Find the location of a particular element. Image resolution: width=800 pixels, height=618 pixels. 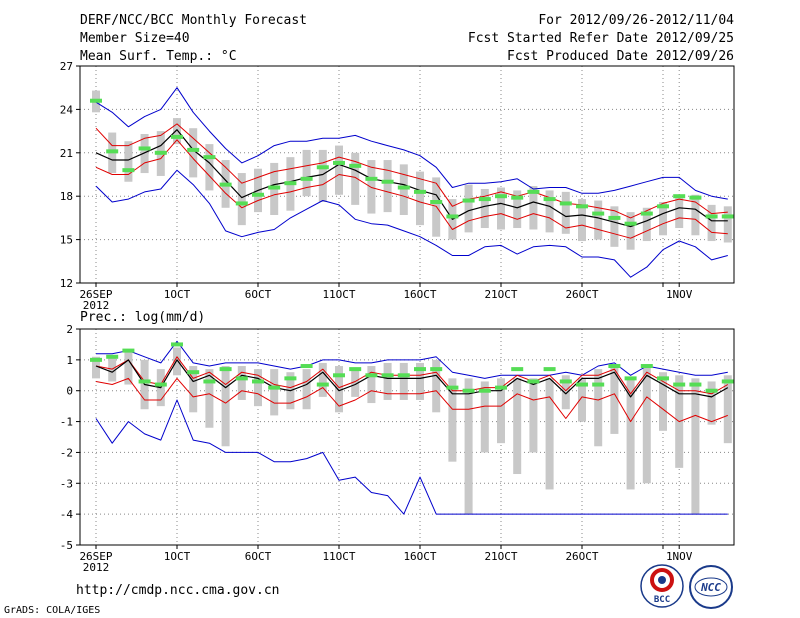

temp-min-line is located at coordinates (411, 223).